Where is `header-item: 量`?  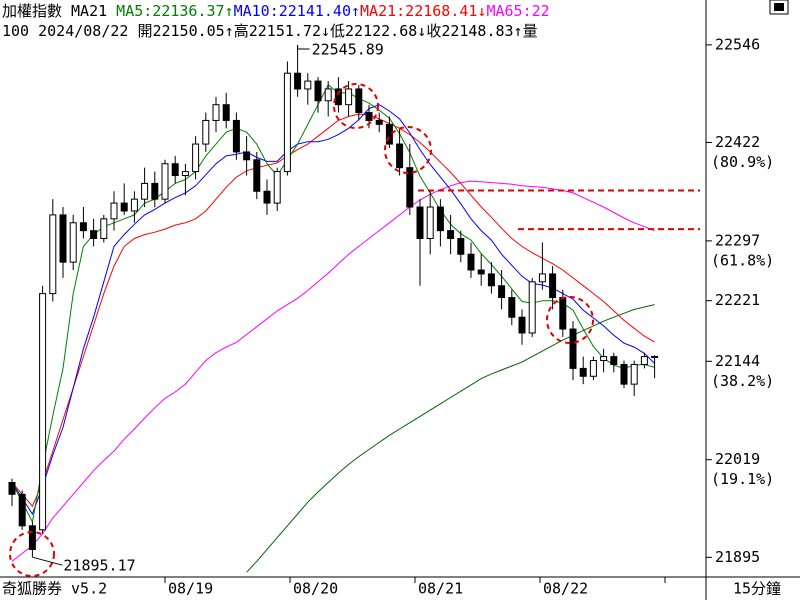
header-item: 量 is located at coordinates (530, 31).